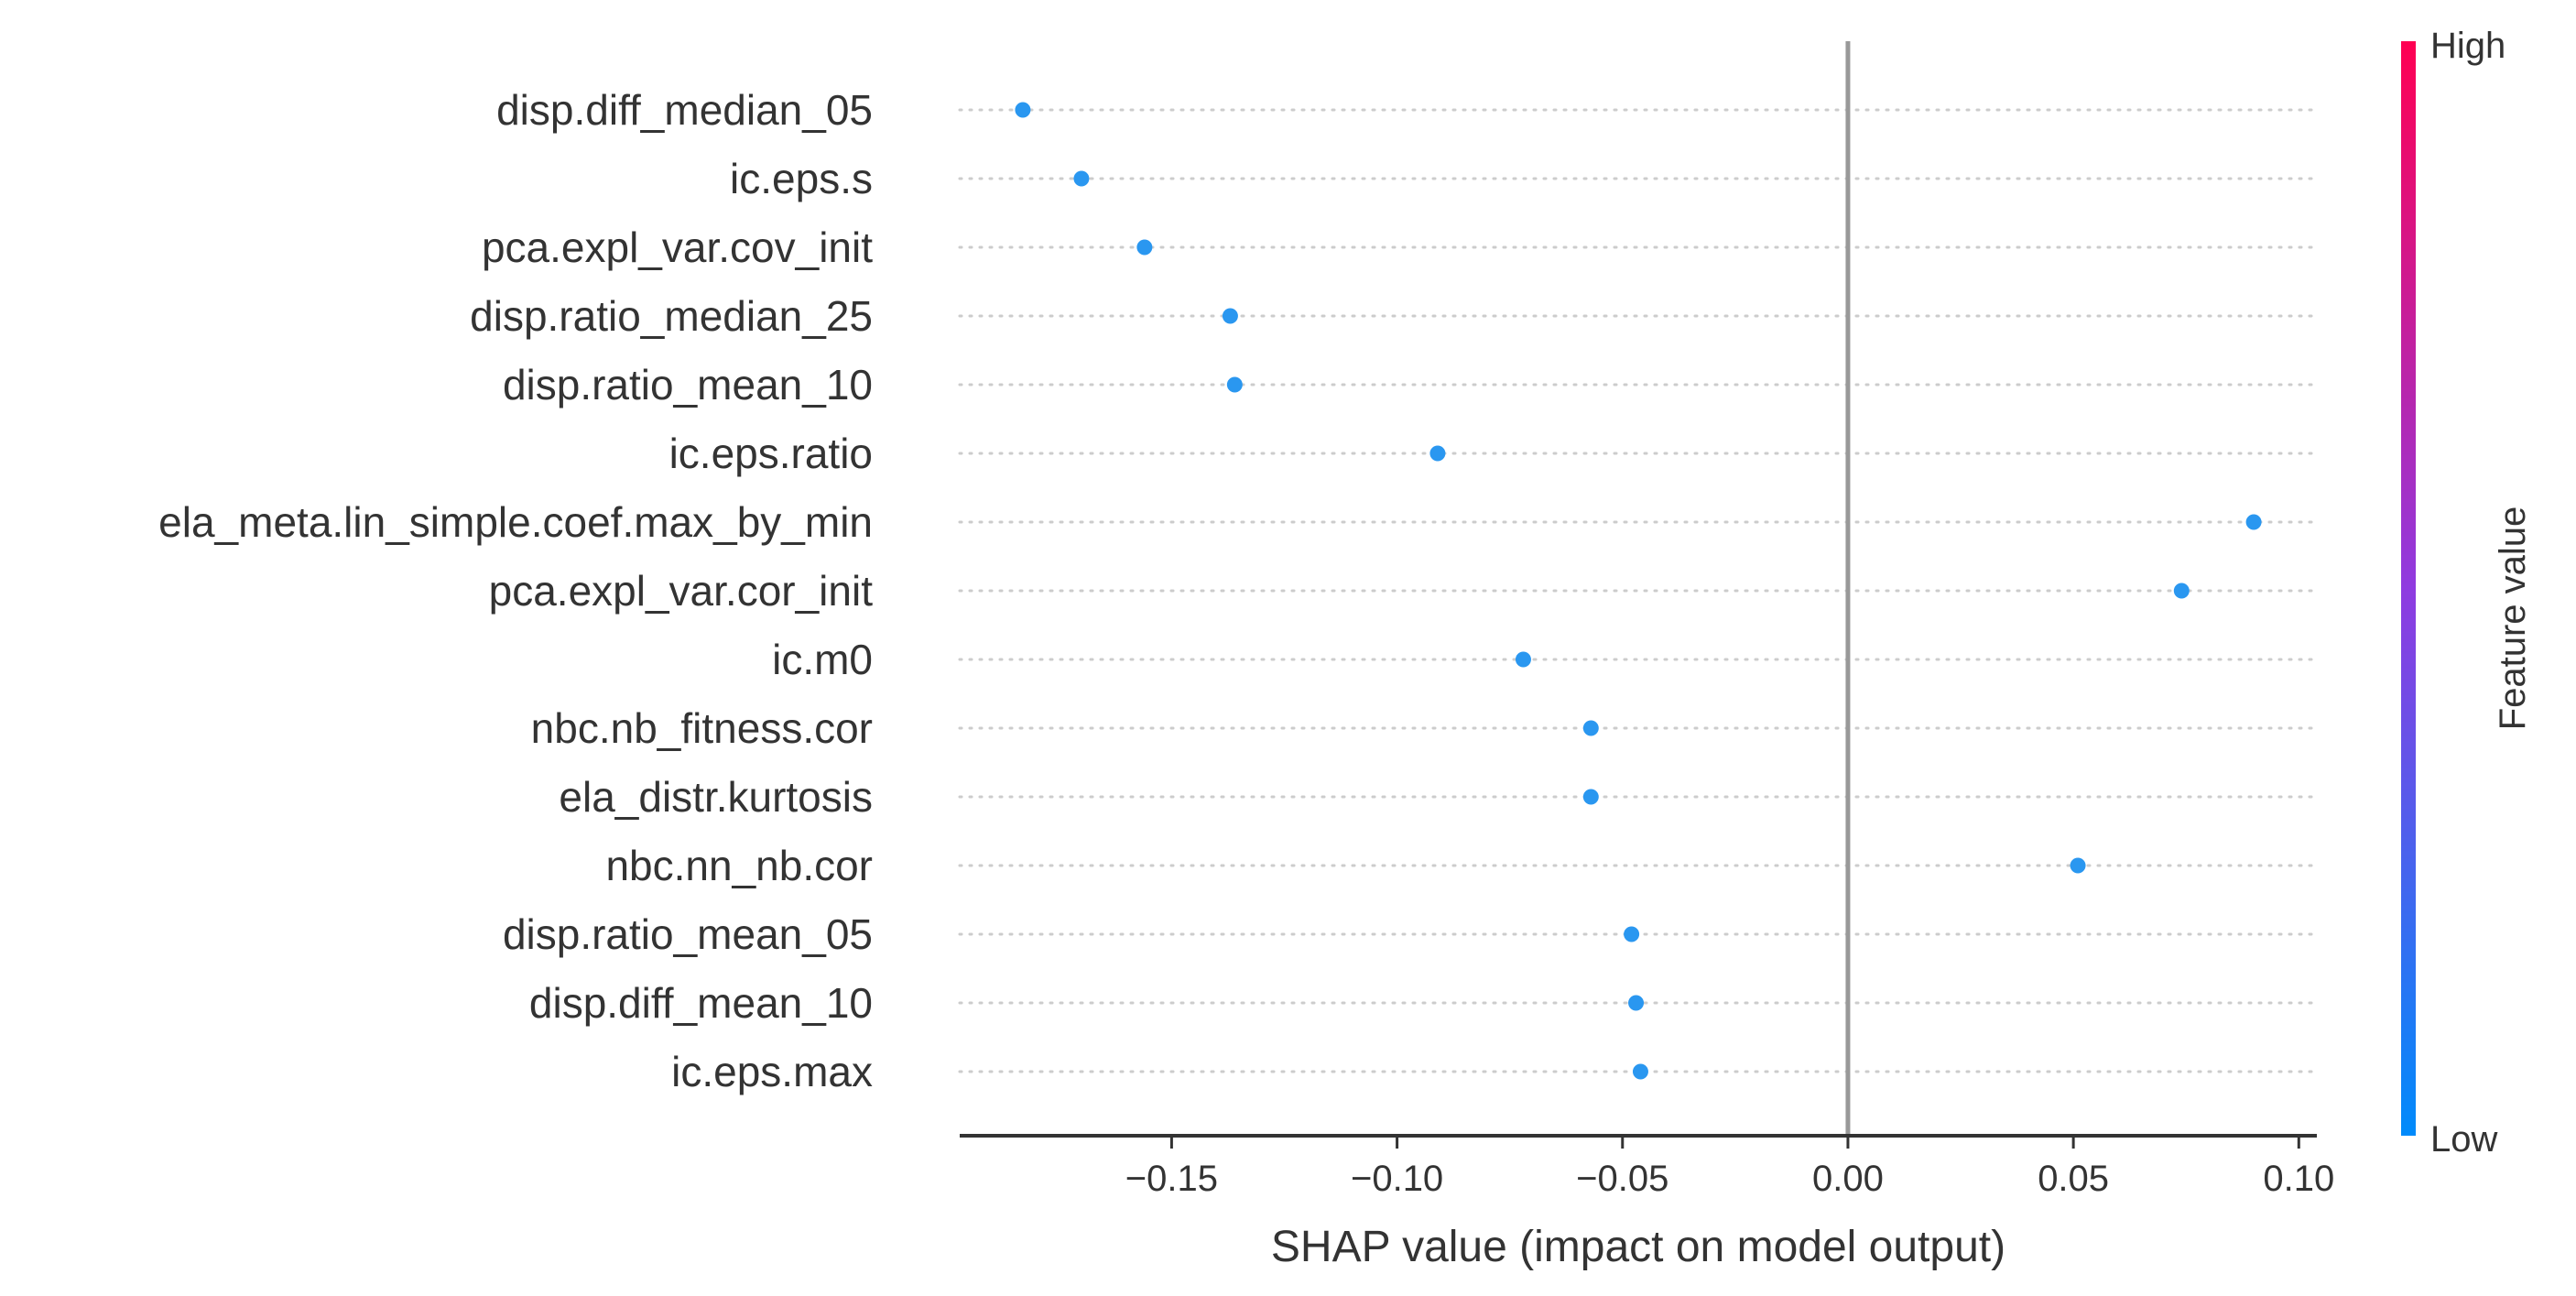  Describe the element at coordinates (701, 1003) in the screenshot. I see `feature-label: disp.diff_mean_10` at that location.